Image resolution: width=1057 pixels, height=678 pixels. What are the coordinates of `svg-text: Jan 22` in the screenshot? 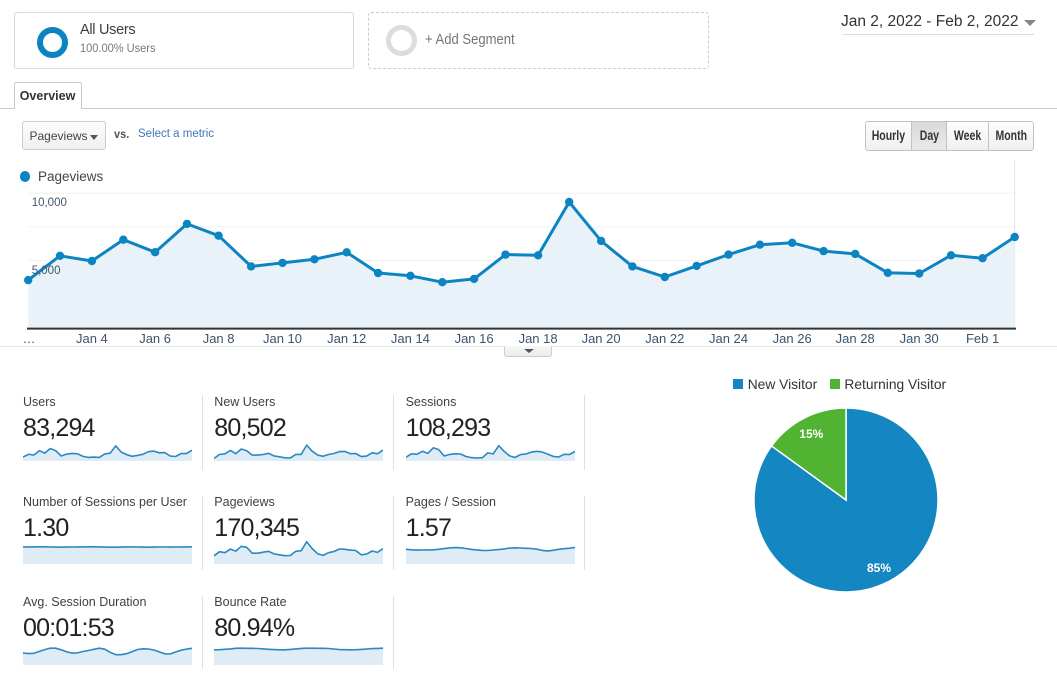 It's located at (664, 338).